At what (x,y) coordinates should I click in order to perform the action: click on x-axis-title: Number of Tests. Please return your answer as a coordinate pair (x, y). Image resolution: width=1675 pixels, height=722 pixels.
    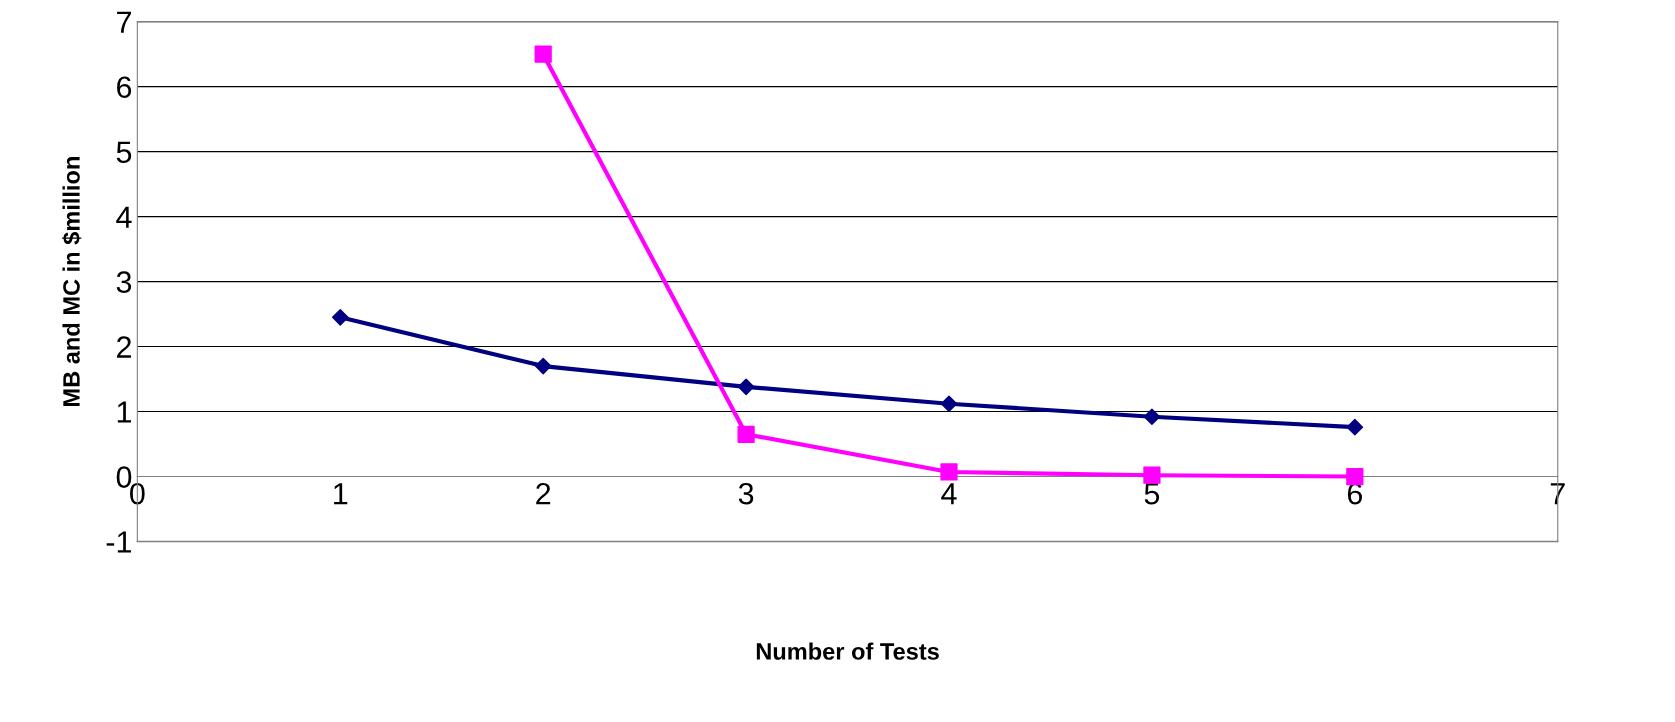
    Looking at the image, I should click on (847, 651).